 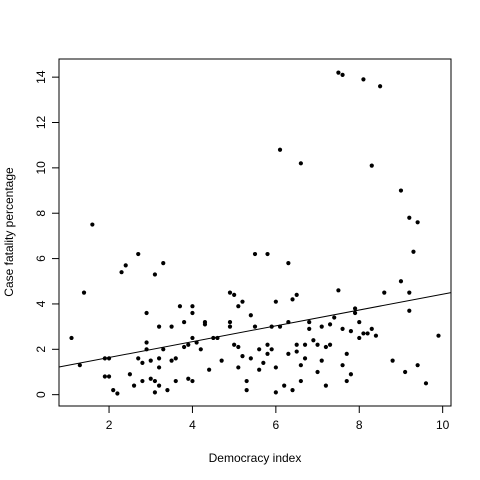 What do you see at coordinates (192, 425) in the screenshot?
I see `x-tick-label: 4` at bounding box center [192, 425].